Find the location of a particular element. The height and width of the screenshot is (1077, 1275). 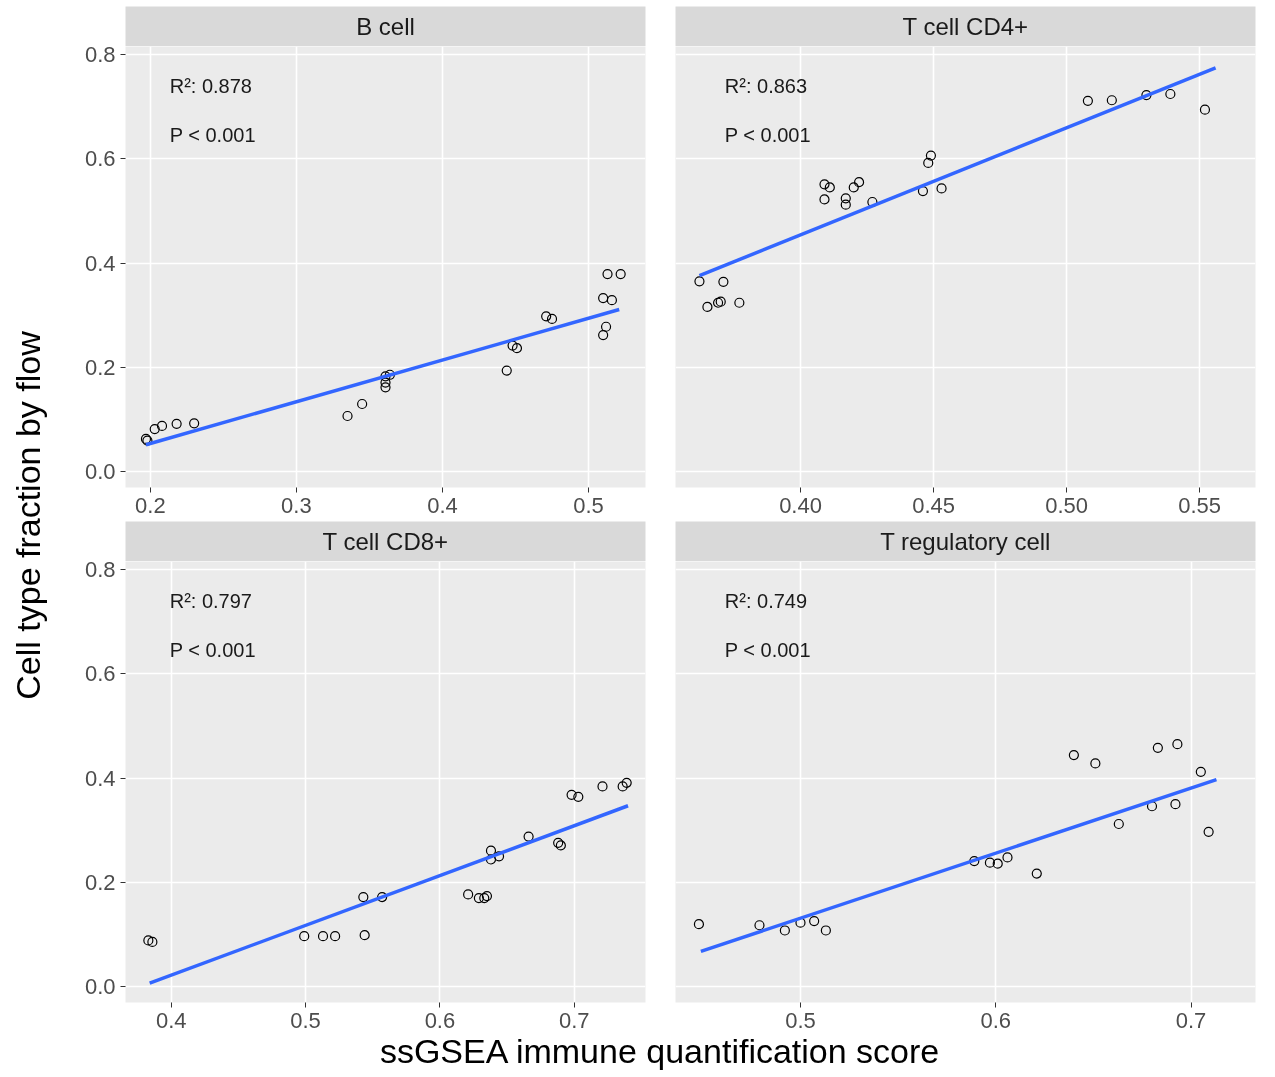

x-tick-label: 0.45 is located at coordinates (933, 505).